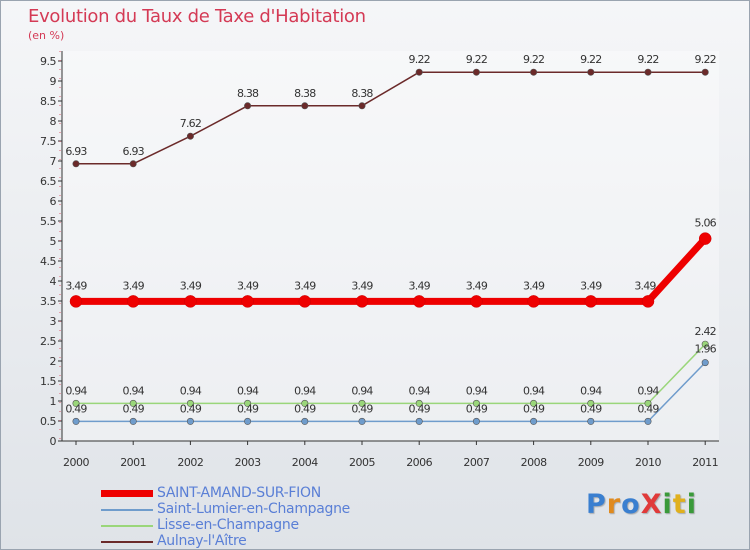 The width and height of the screenshot is (750, 550). Describe the element at coordinates (53, 321) in the screenshot. I see `y-tick-label: 3` at that location.